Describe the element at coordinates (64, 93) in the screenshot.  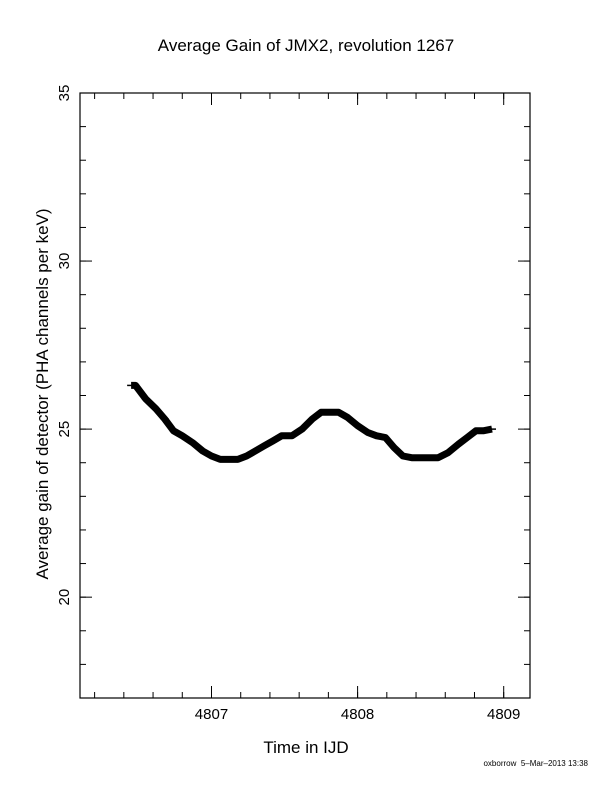
I see `y-tick-label: 35` at that location.